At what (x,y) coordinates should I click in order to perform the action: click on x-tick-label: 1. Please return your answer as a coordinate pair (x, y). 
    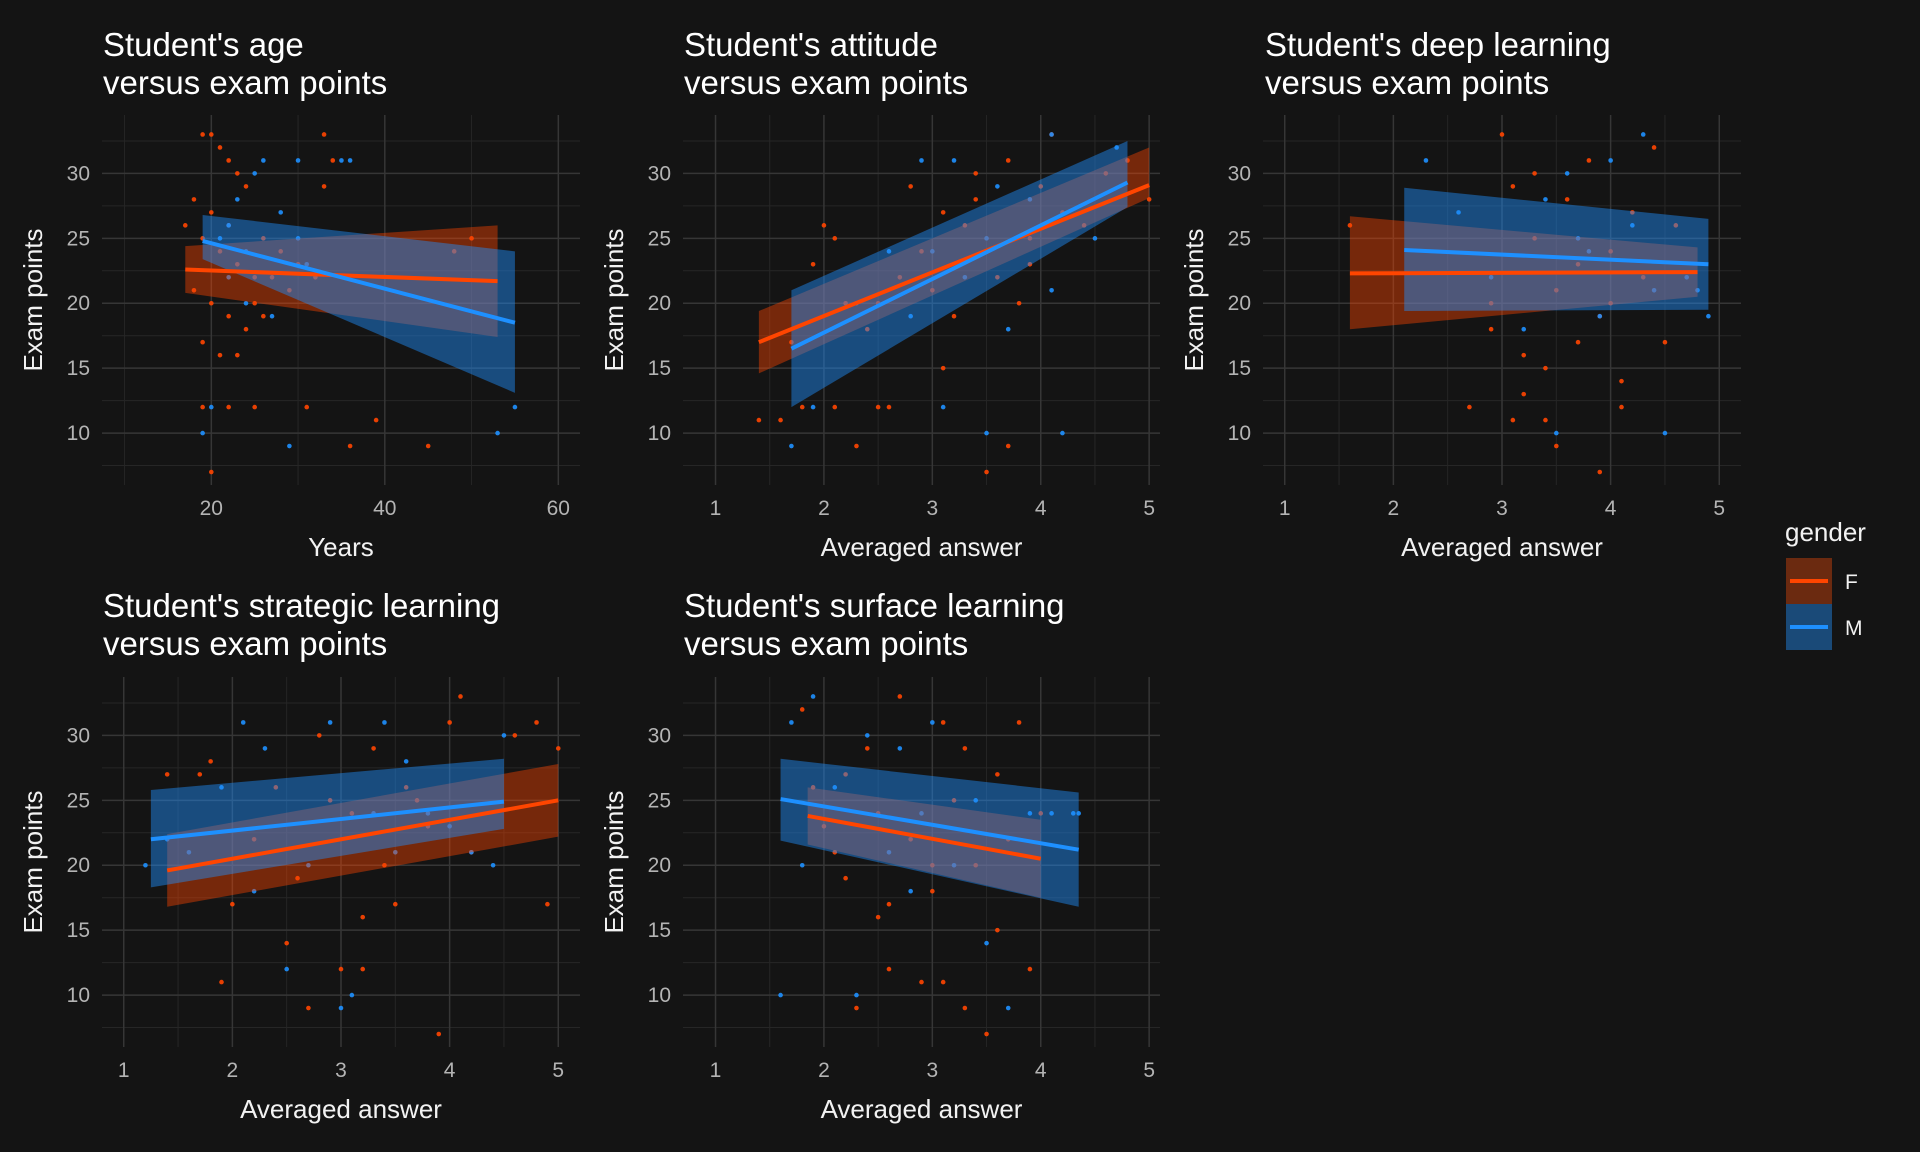
    Looking at the image, I should click on (1285, 508).